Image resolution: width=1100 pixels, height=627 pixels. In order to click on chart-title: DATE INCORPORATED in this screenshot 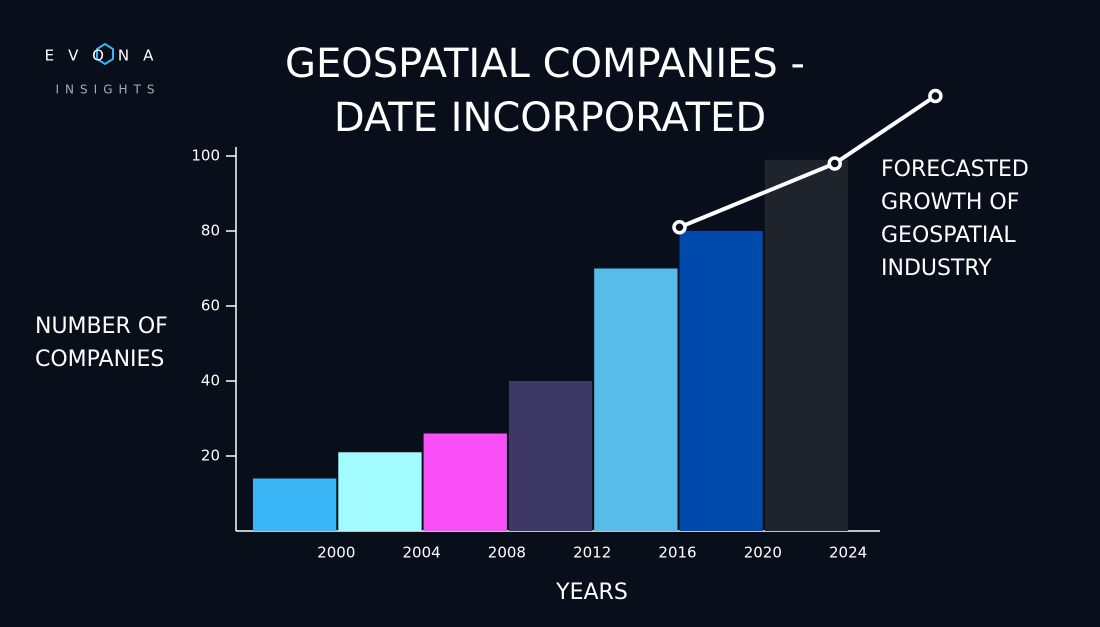, I will do `click(550, 118)`.